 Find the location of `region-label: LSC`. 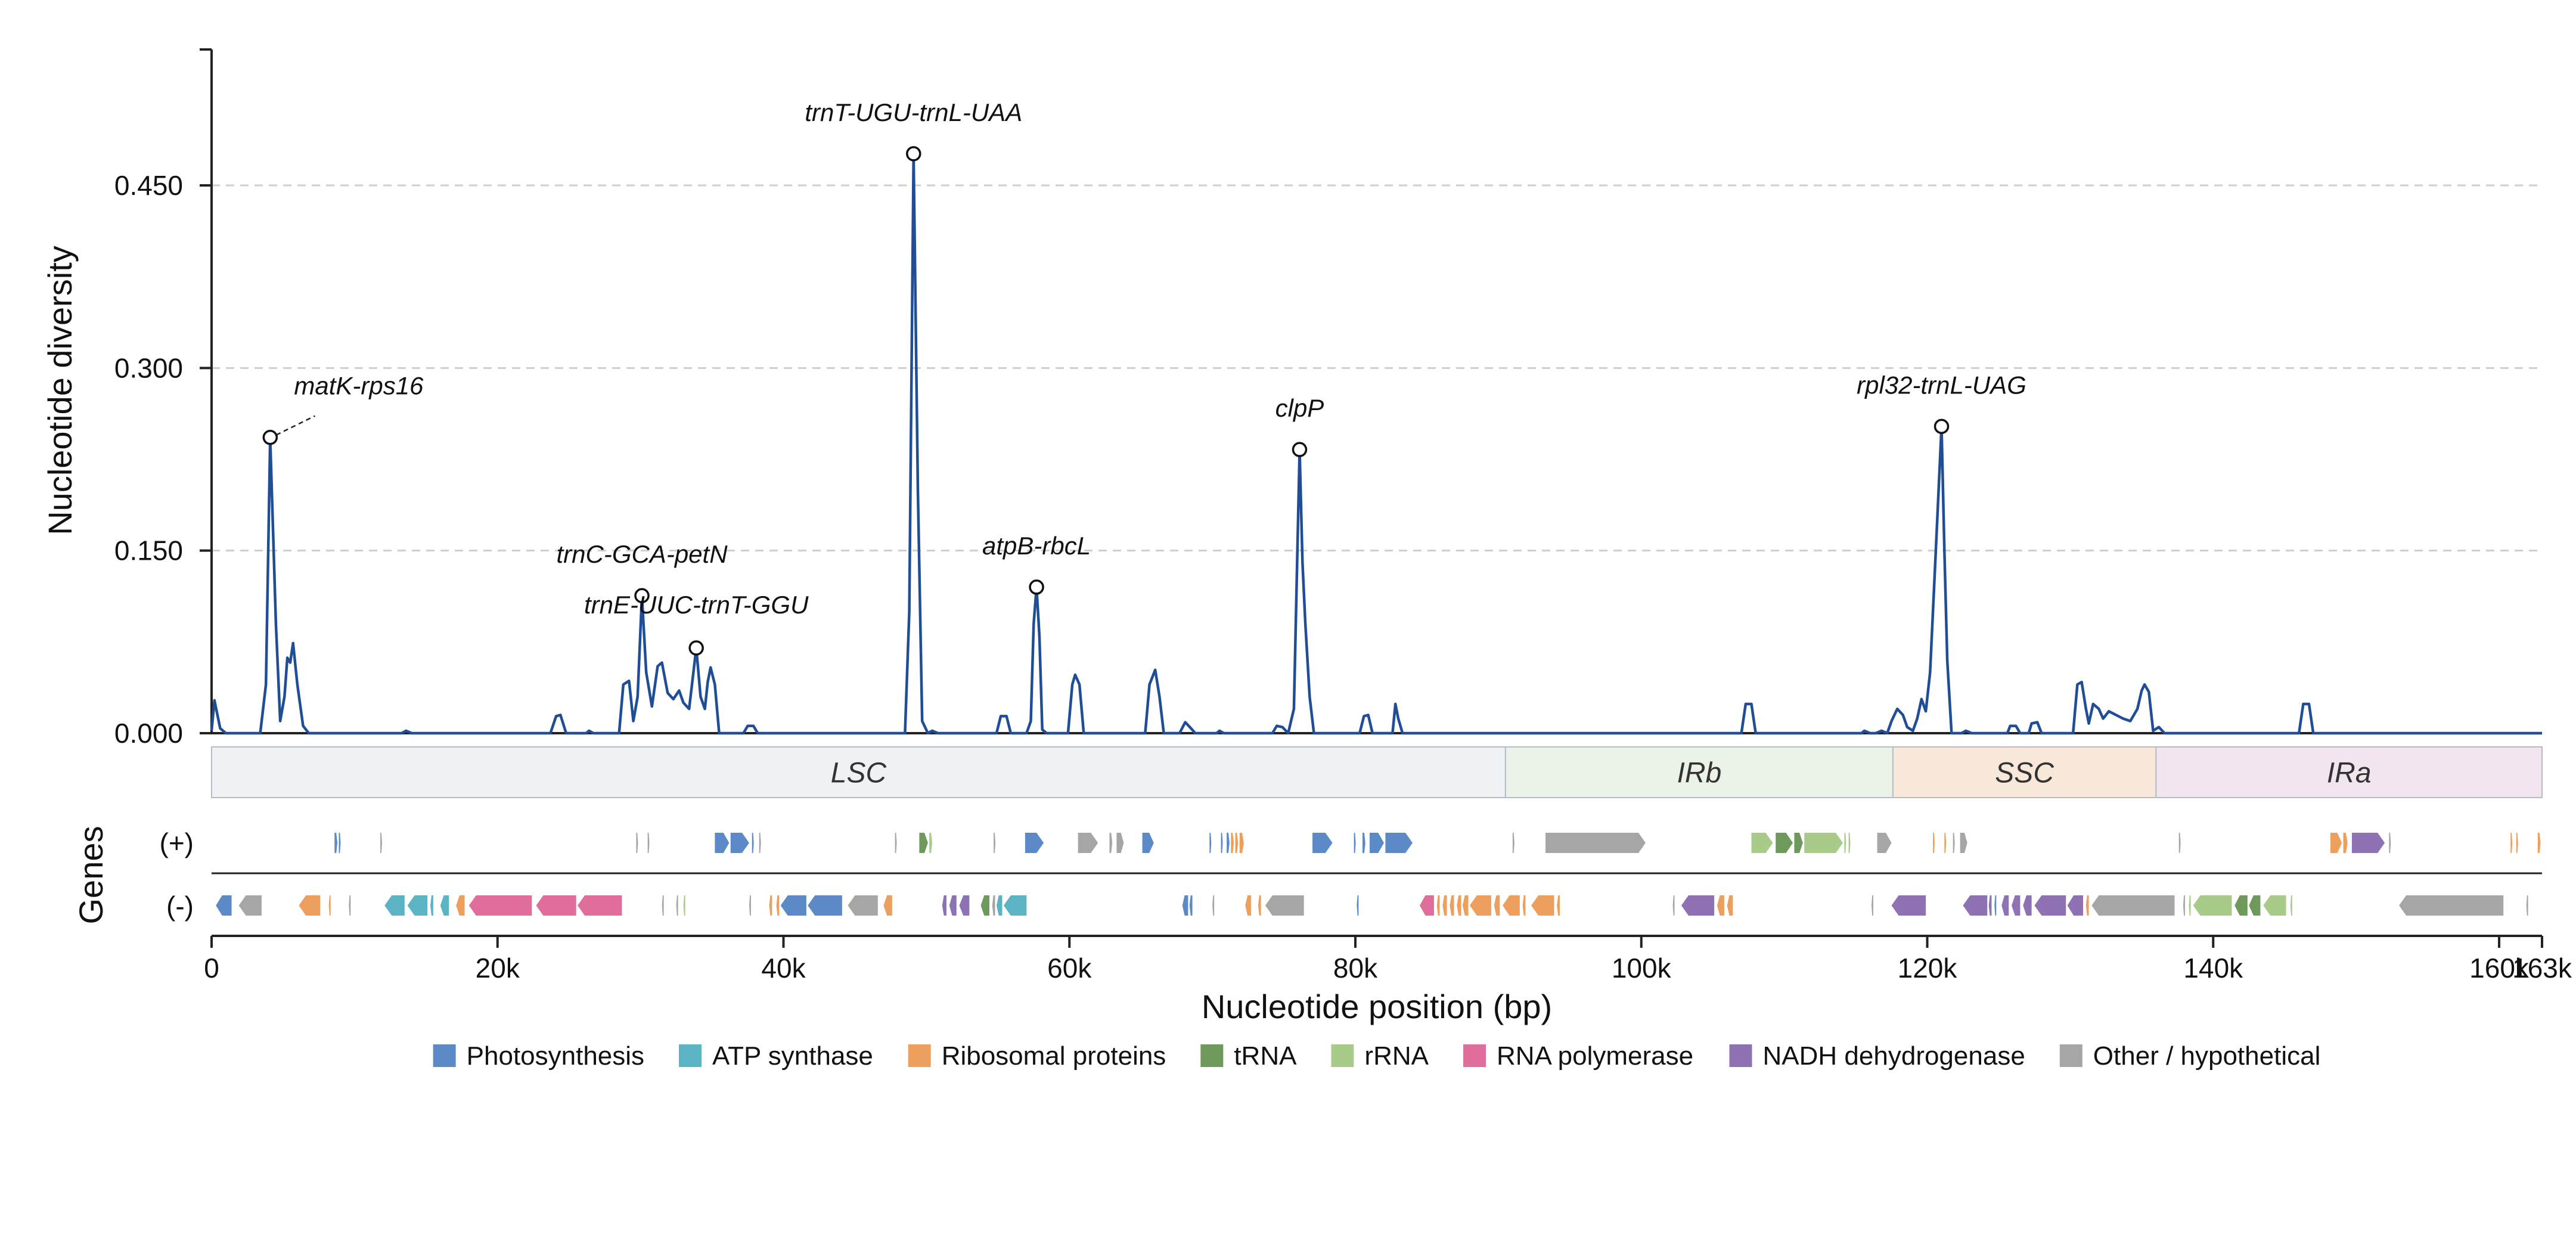

region-label: LSC is located at coordinates (859, 773).